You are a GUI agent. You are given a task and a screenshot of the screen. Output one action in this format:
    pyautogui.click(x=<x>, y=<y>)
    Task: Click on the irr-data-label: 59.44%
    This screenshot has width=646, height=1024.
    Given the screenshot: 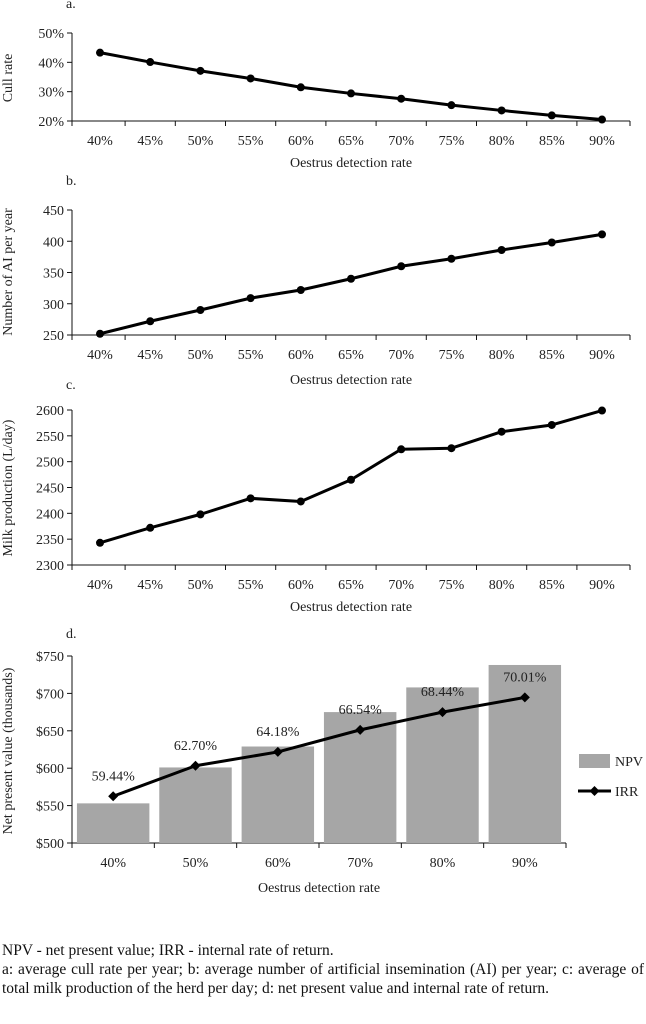 What is the action you would take?
    pyautogui.click(x=114, y=776)
    